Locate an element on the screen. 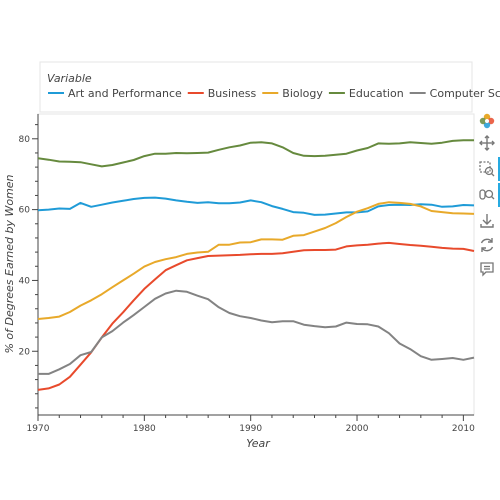 The width and height of the screenshot is (500, 500). x-axis-label: Year is located at coordinates (258, 443).